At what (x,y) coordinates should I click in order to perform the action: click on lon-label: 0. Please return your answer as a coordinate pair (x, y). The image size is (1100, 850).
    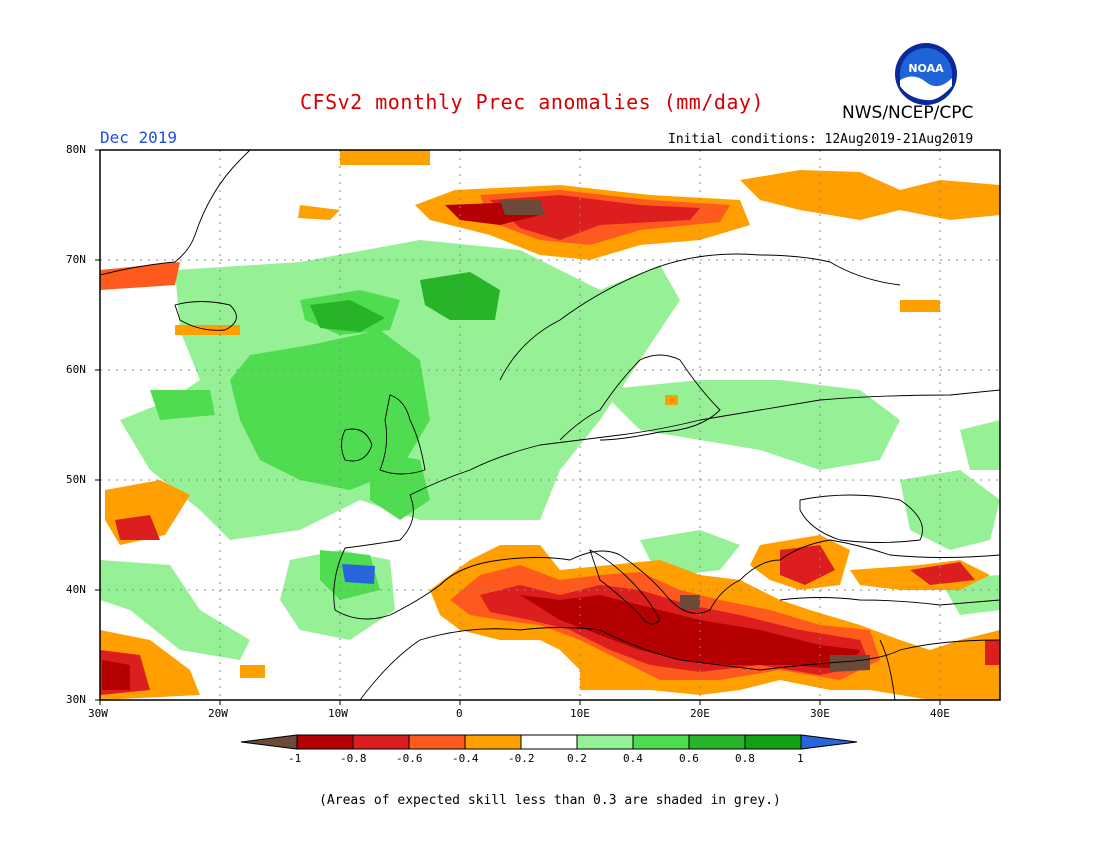
    Looking at the image, I should click on (459, 713).